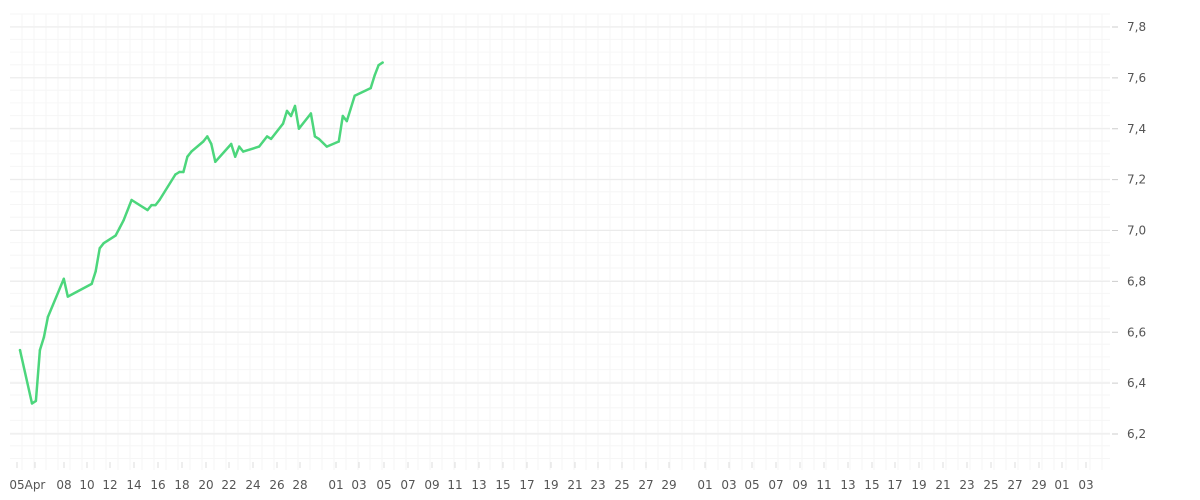 This screenshot has width=1200, height=500. I want to click on y-tick-label: 6,4, so click(1136, 383).